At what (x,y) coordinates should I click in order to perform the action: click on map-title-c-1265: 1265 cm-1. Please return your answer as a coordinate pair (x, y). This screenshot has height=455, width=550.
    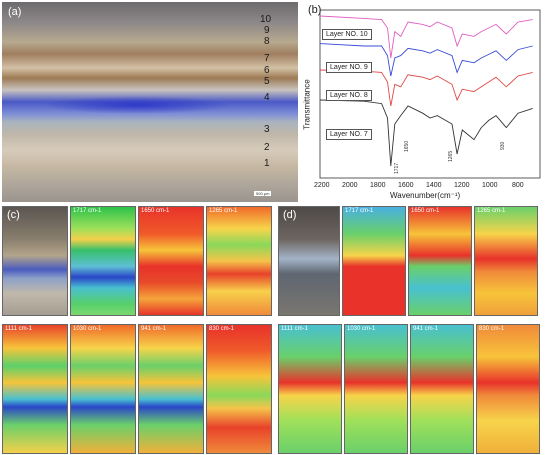
    Looking at the image, I should click on (223, 211).